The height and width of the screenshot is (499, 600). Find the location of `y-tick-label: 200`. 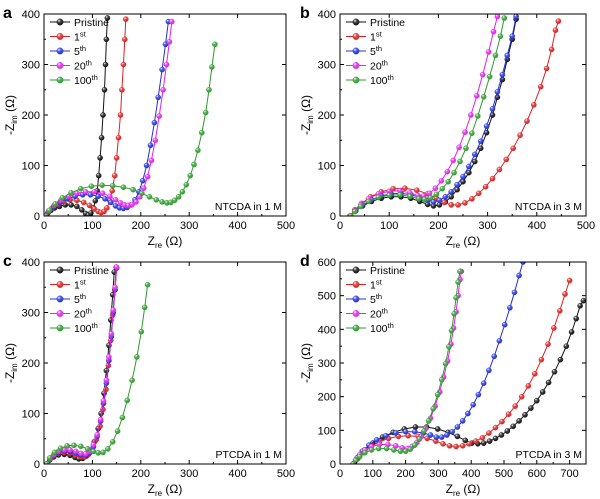

y-tick-label: 200 is located at coordinates (31, 116).